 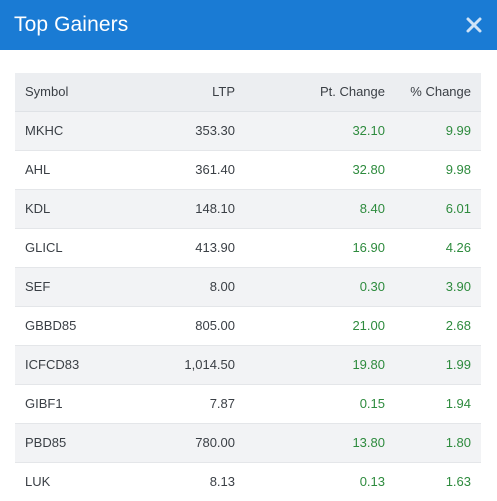 What do you see at coordinates (320, 404) in the screenshot?
I see `pt-change-cell: 0.15` at bounding box center [320, 404].